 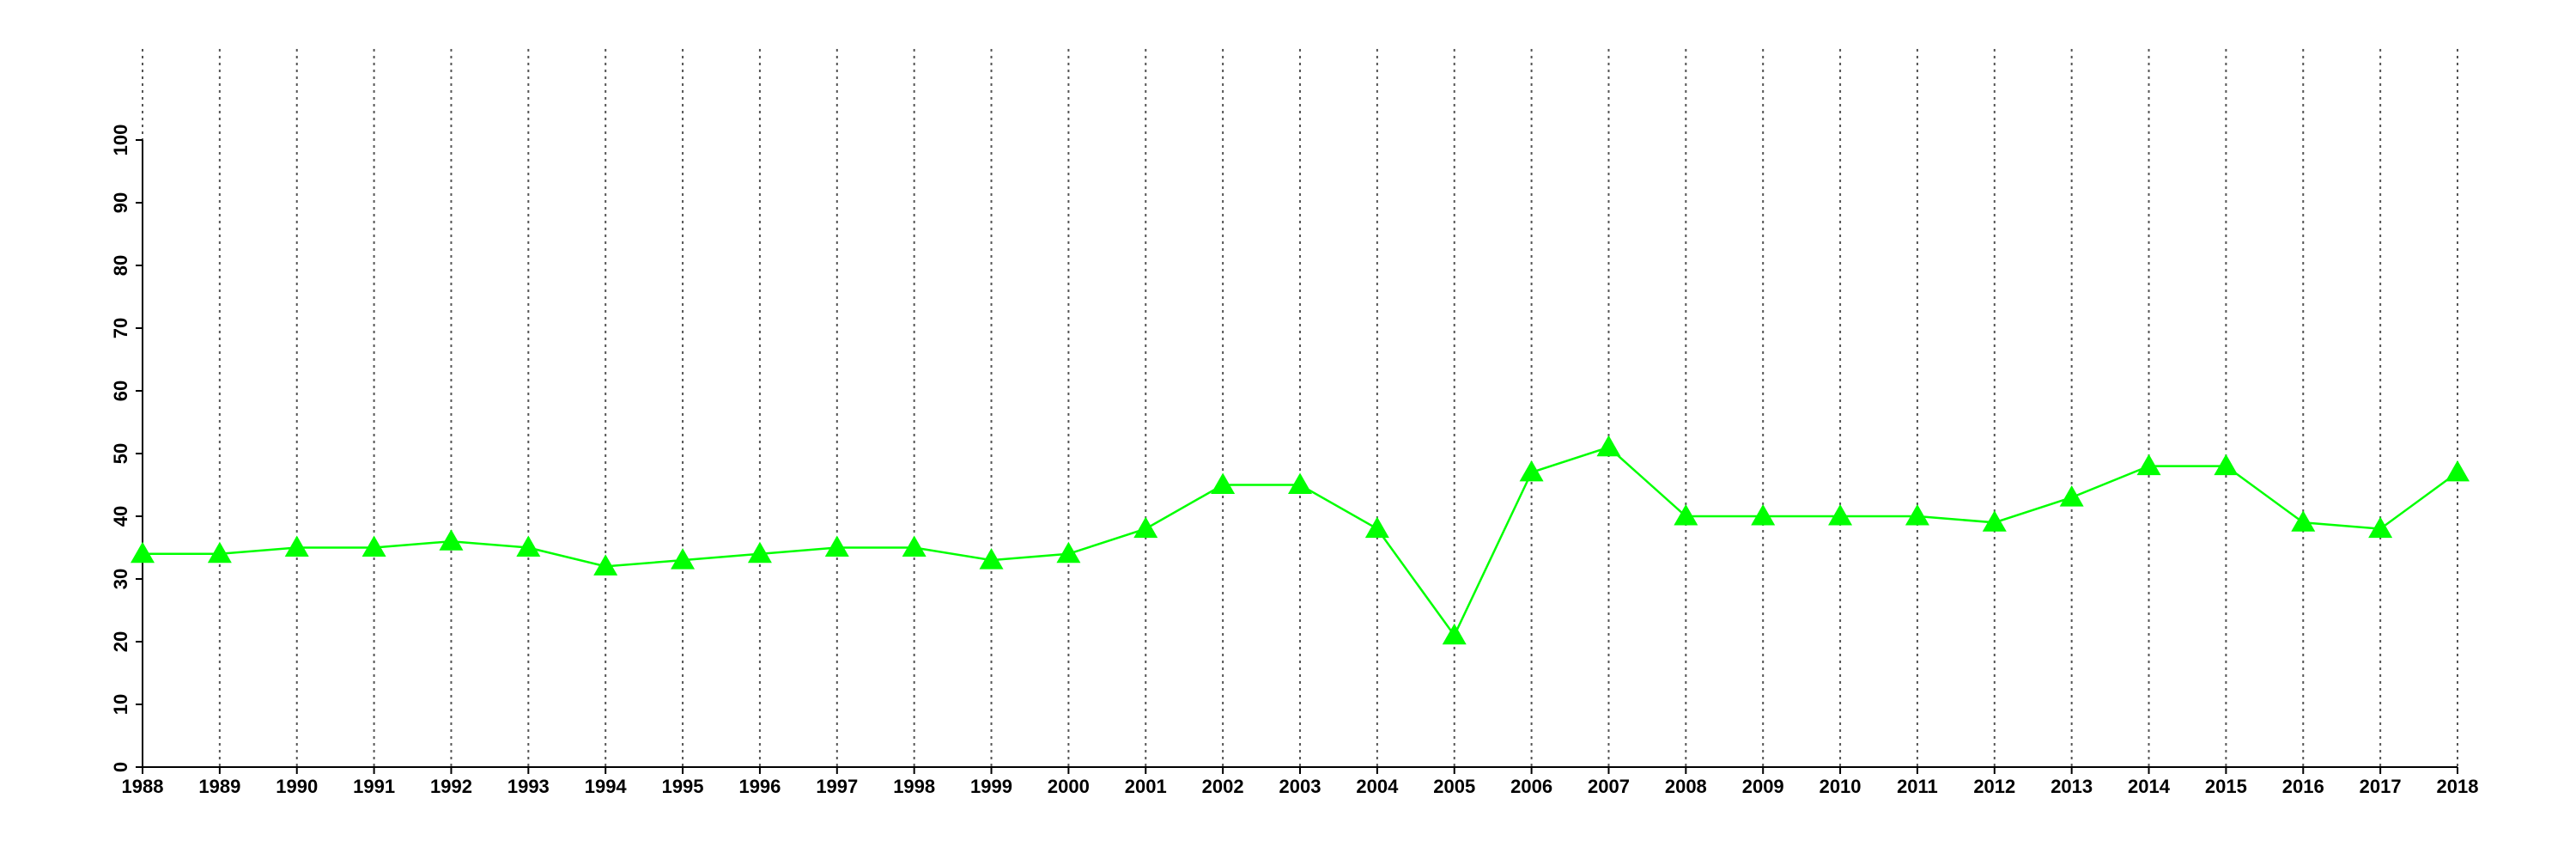 What do you see at coordinates (683, 786) in the screenshot?
I see `x-tick-label: 1995` at bounding box center [683, 786].